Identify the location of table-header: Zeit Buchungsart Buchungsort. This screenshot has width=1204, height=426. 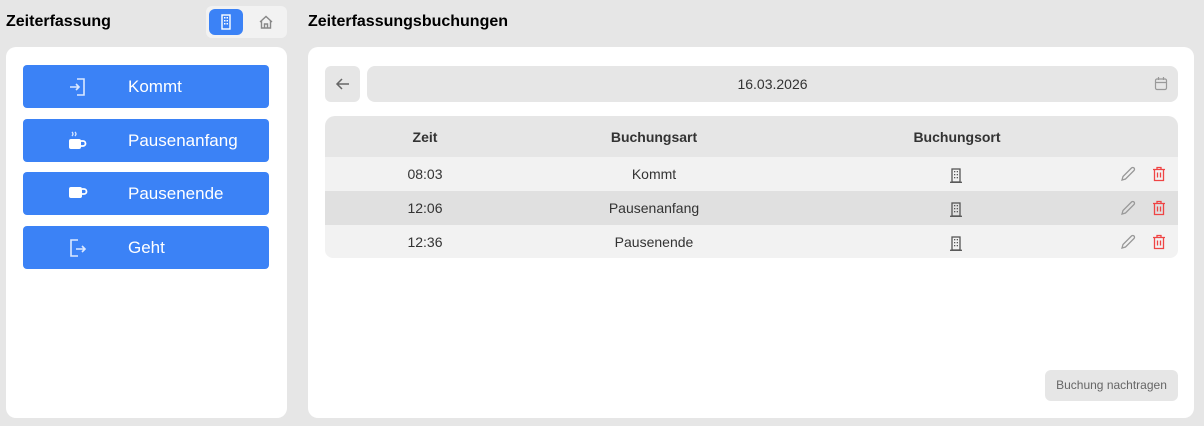
(751, 136).